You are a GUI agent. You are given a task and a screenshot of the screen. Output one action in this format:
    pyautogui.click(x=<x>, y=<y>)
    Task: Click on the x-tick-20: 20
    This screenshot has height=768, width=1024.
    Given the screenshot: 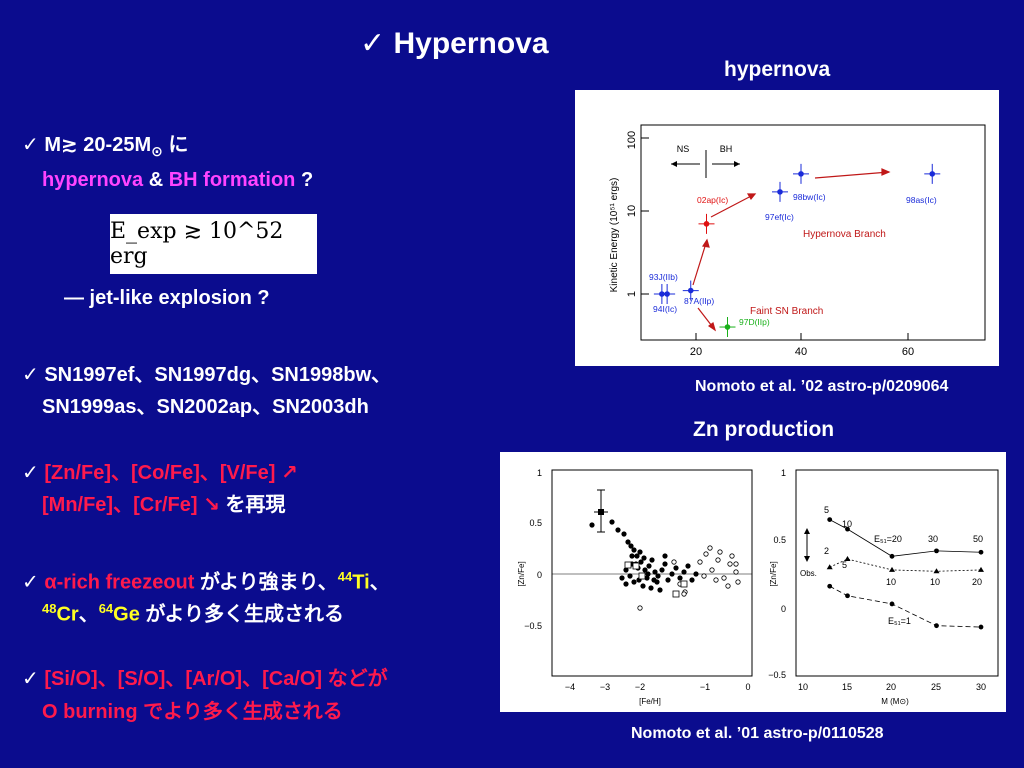 What is the action you would take?
    pyautogui.click(x=696, y=352)
    